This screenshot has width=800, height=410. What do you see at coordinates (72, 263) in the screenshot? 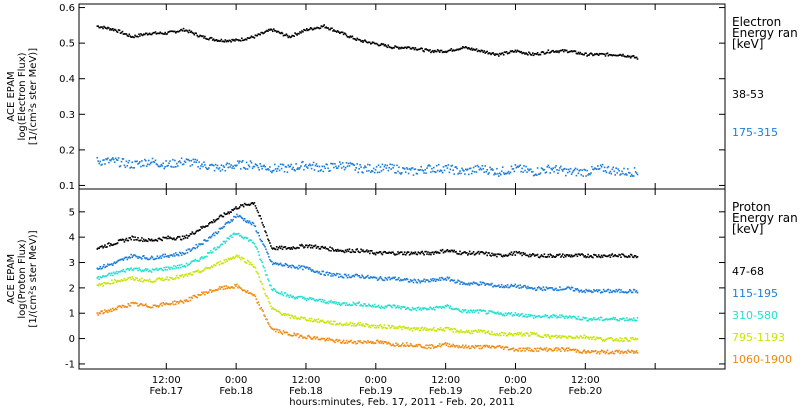
I see `y-tick-label: 3` at bounding box center [72, 263].